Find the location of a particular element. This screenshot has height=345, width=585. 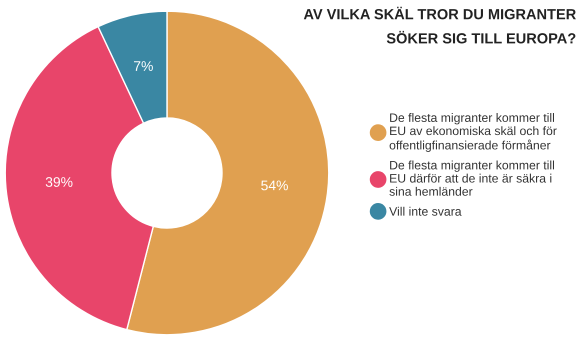

data-label: 54% is located at coordinates (274, 185).